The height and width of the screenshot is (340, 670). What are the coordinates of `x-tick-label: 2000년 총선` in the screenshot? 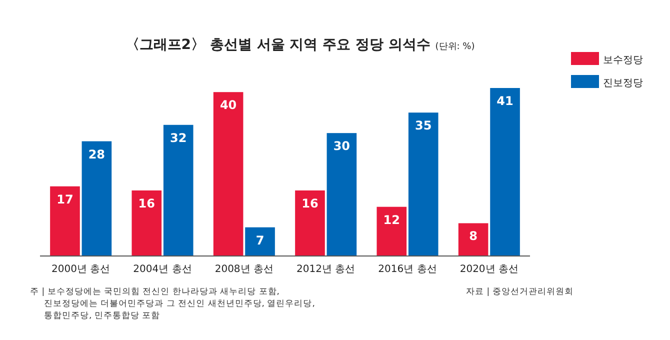 It's located at (81, 269).